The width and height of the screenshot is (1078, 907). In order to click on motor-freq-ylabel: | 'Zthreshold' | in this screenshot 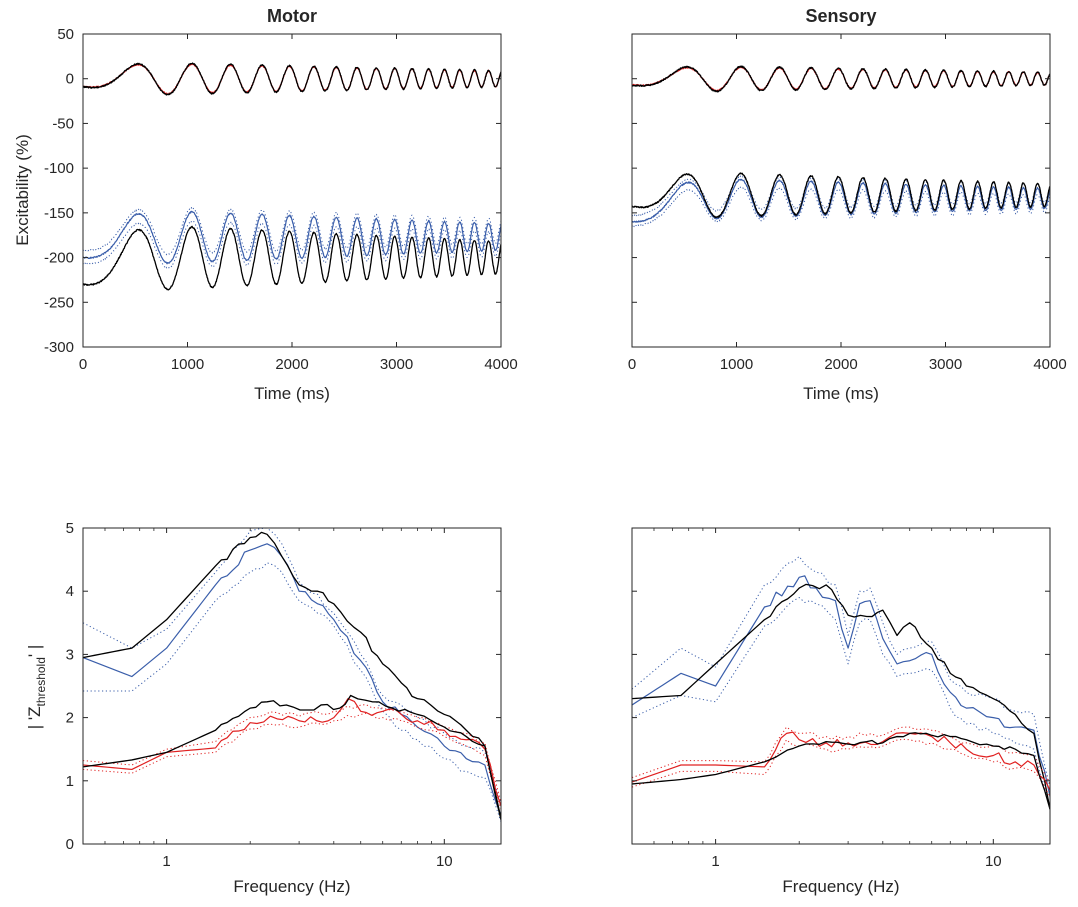, I will do `click(36, 687)`.